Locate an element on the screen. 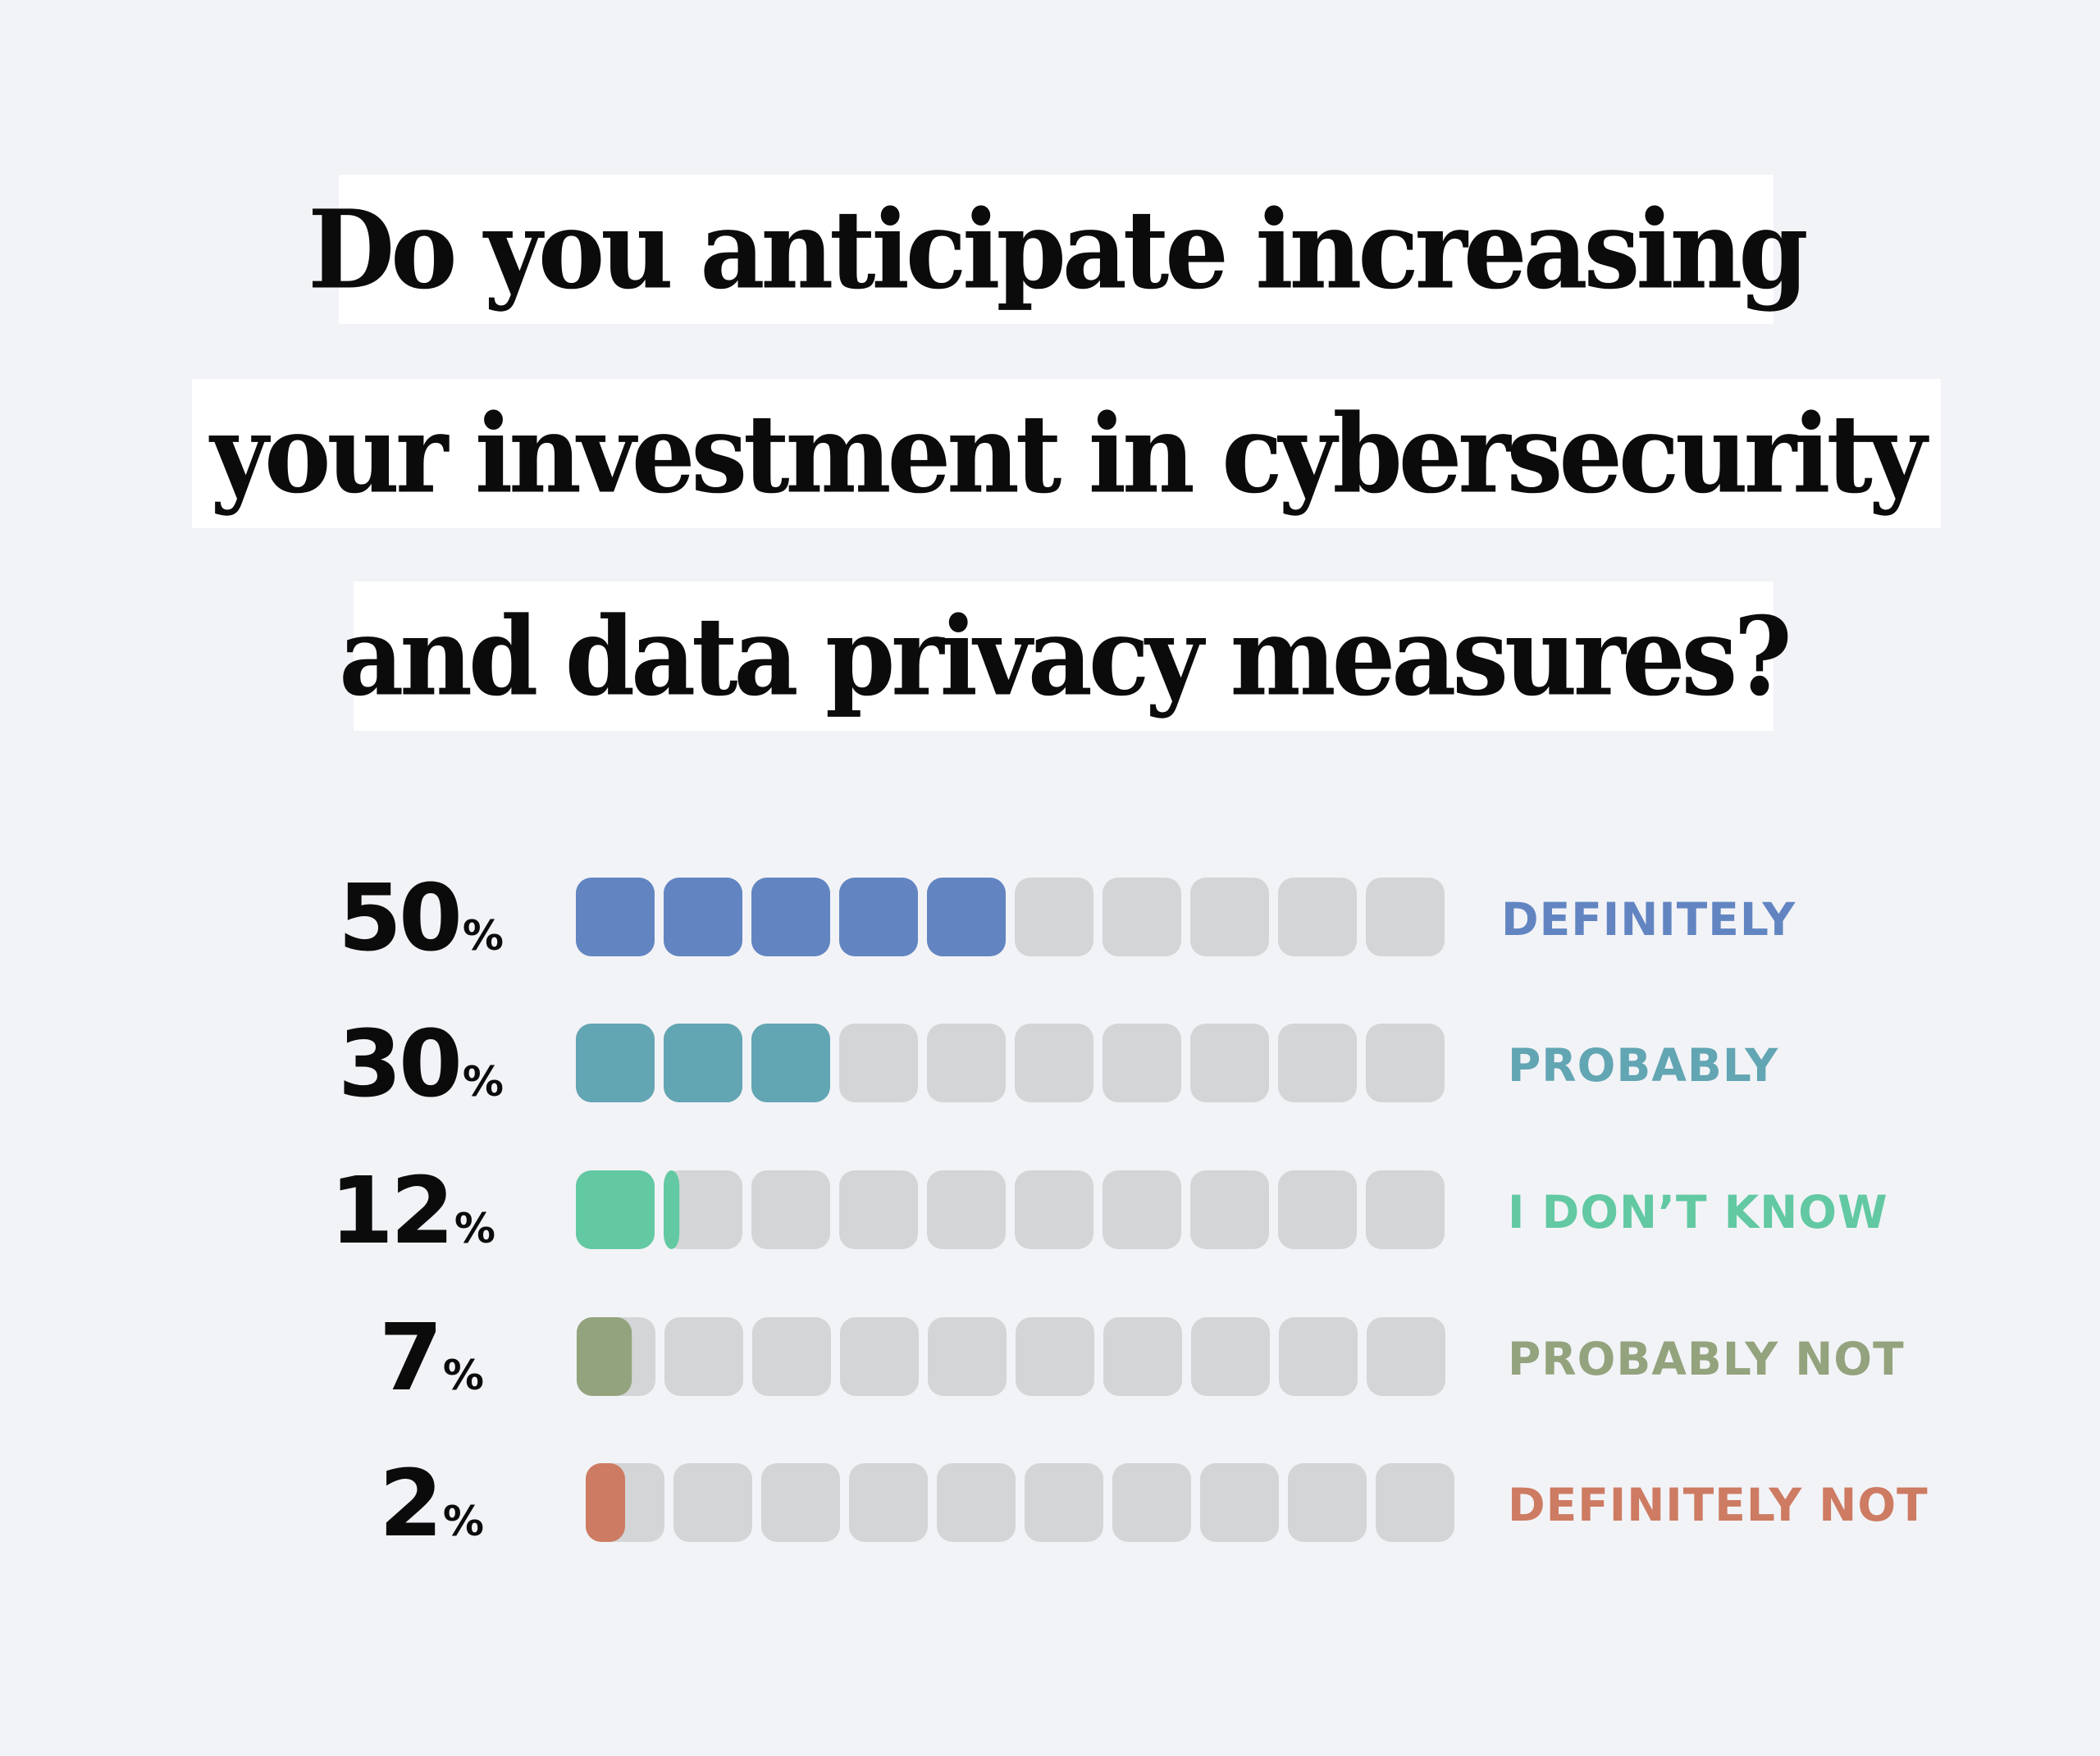 The height and width of the screenshot is (1756, 2100). value-label: 7% is located at coordinates (432, 1358).